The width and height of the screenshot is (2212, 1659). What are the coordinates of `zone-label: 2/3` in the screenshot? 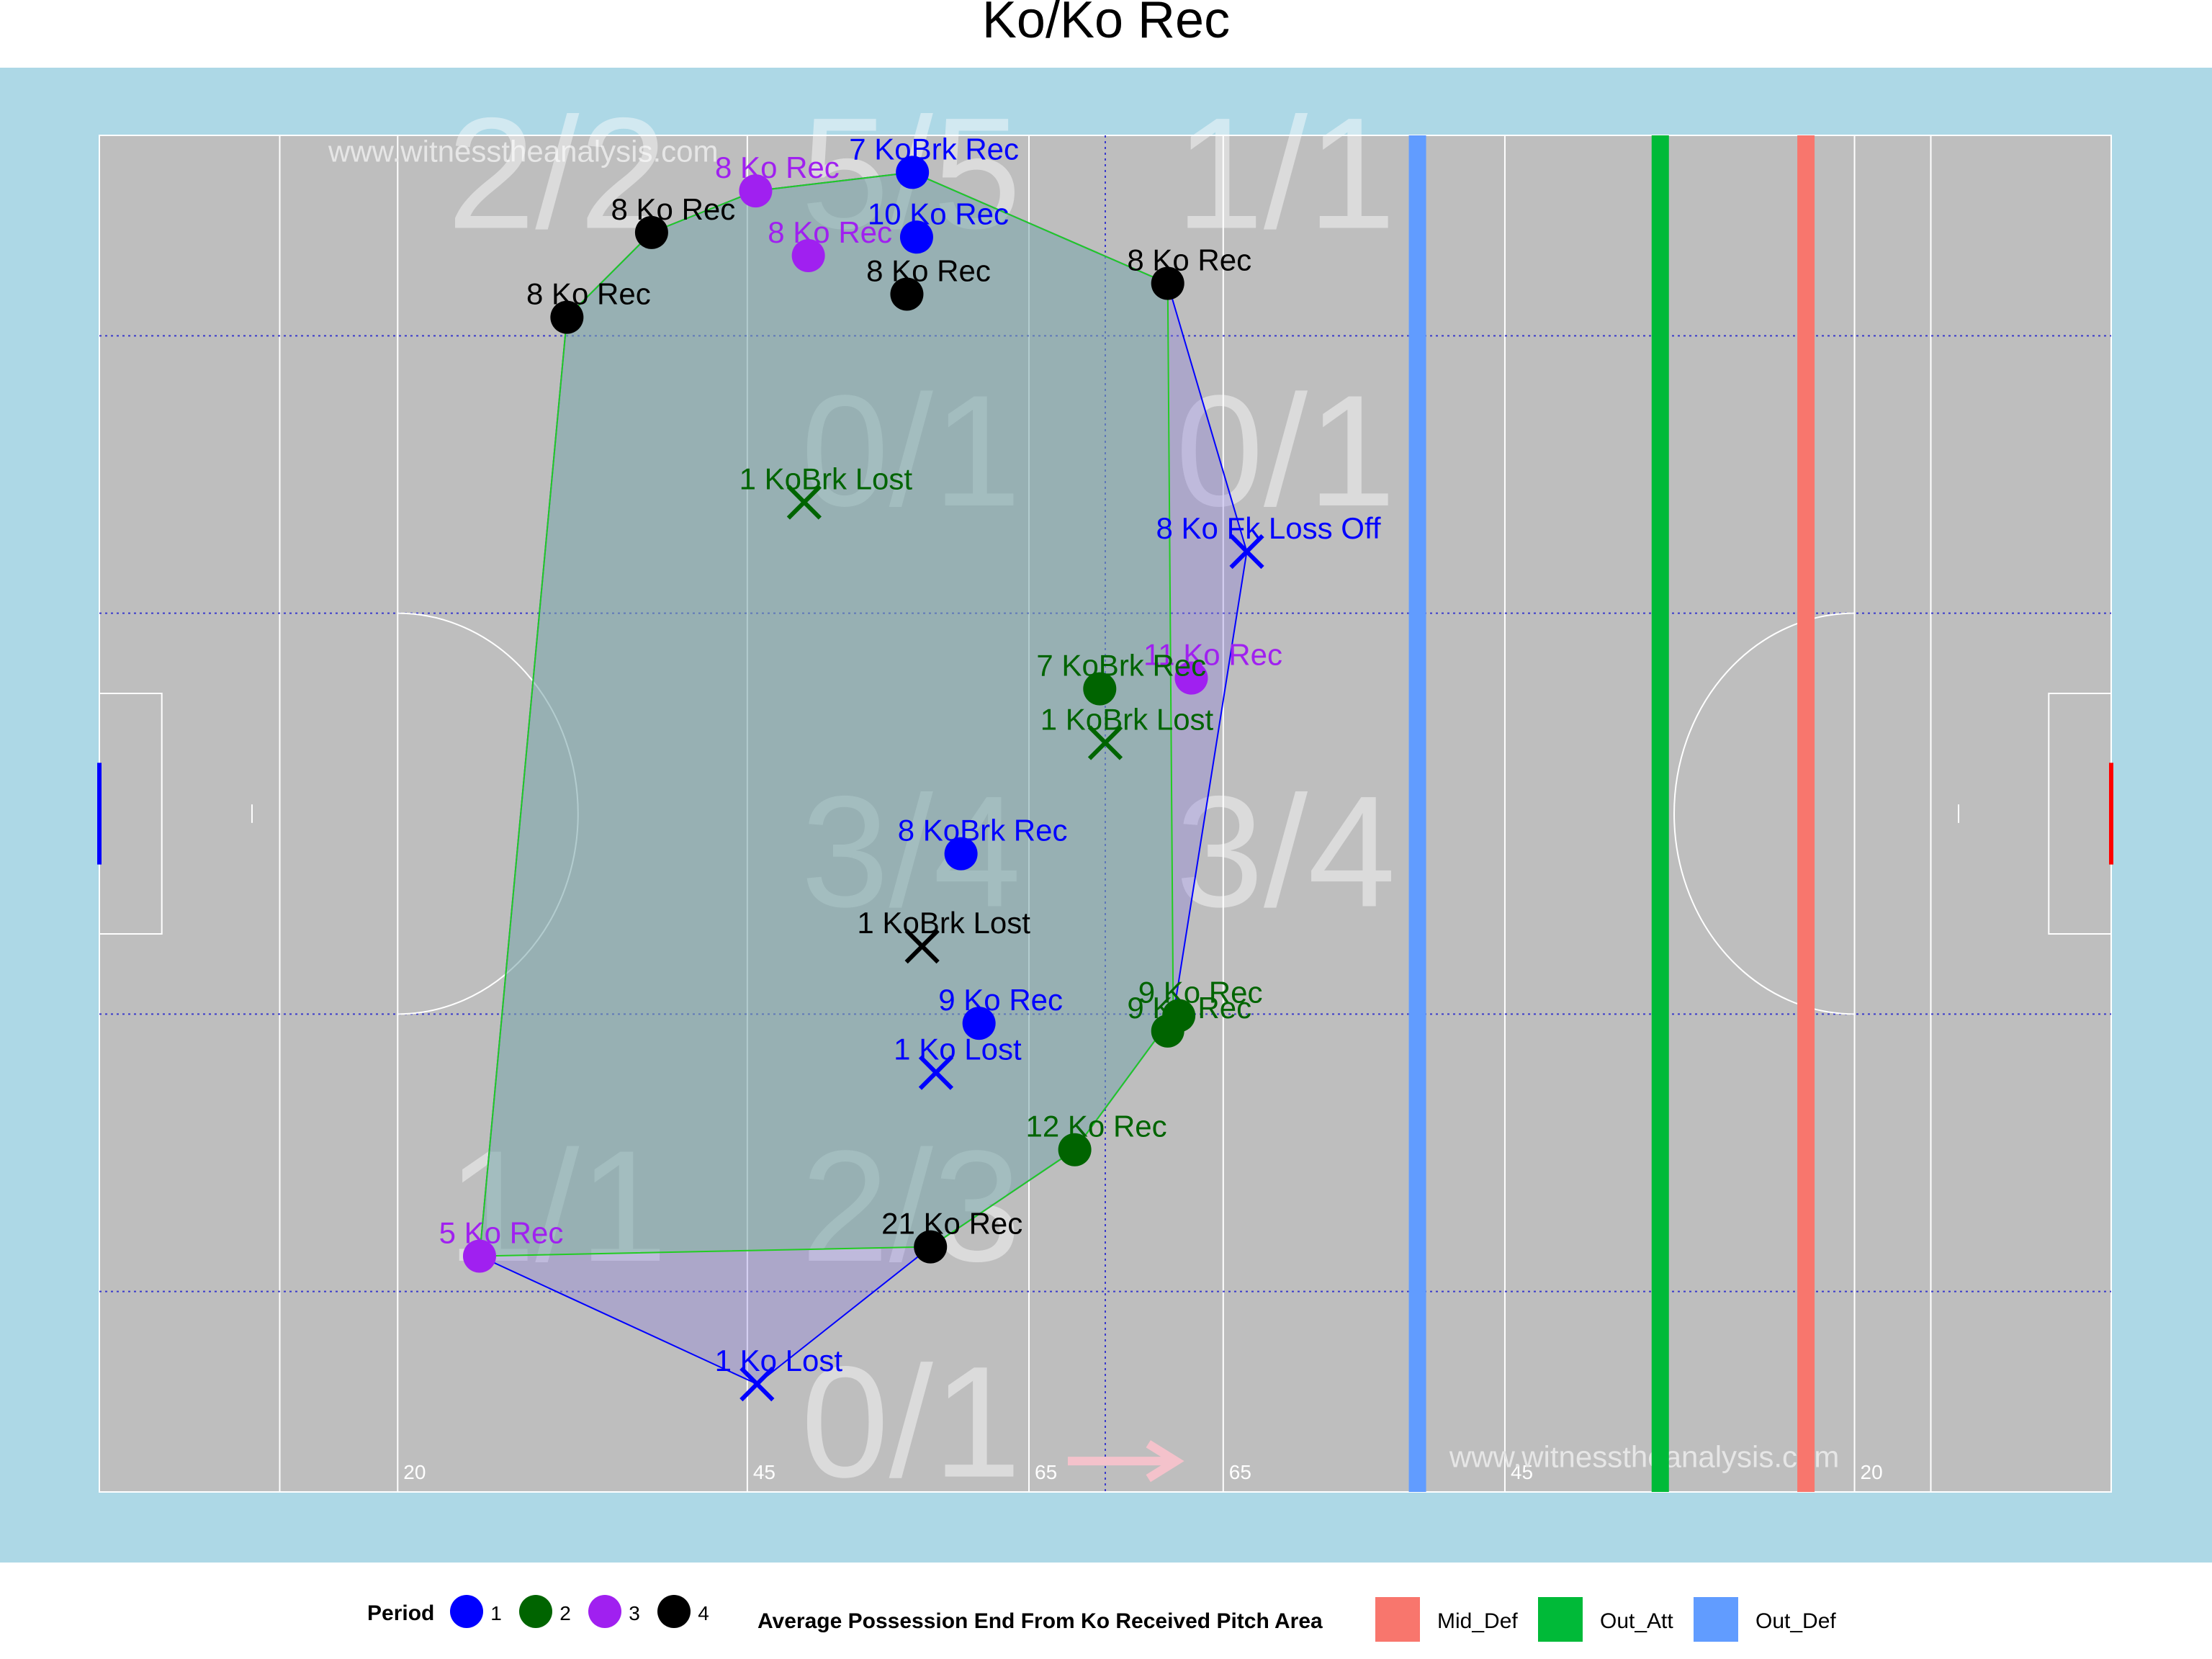 It's located at (911, 1207).